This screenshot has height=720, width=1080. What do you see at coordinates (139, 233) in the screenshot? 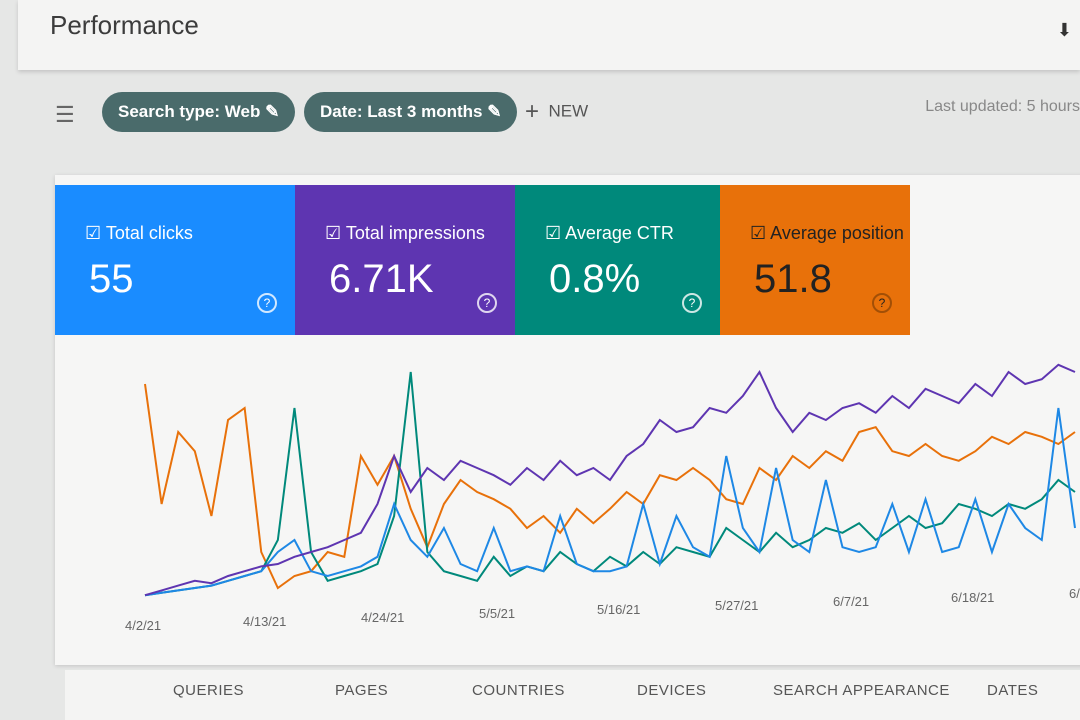
I see `card-label: ☑ Total clicks` at bounding box center [139, 233].